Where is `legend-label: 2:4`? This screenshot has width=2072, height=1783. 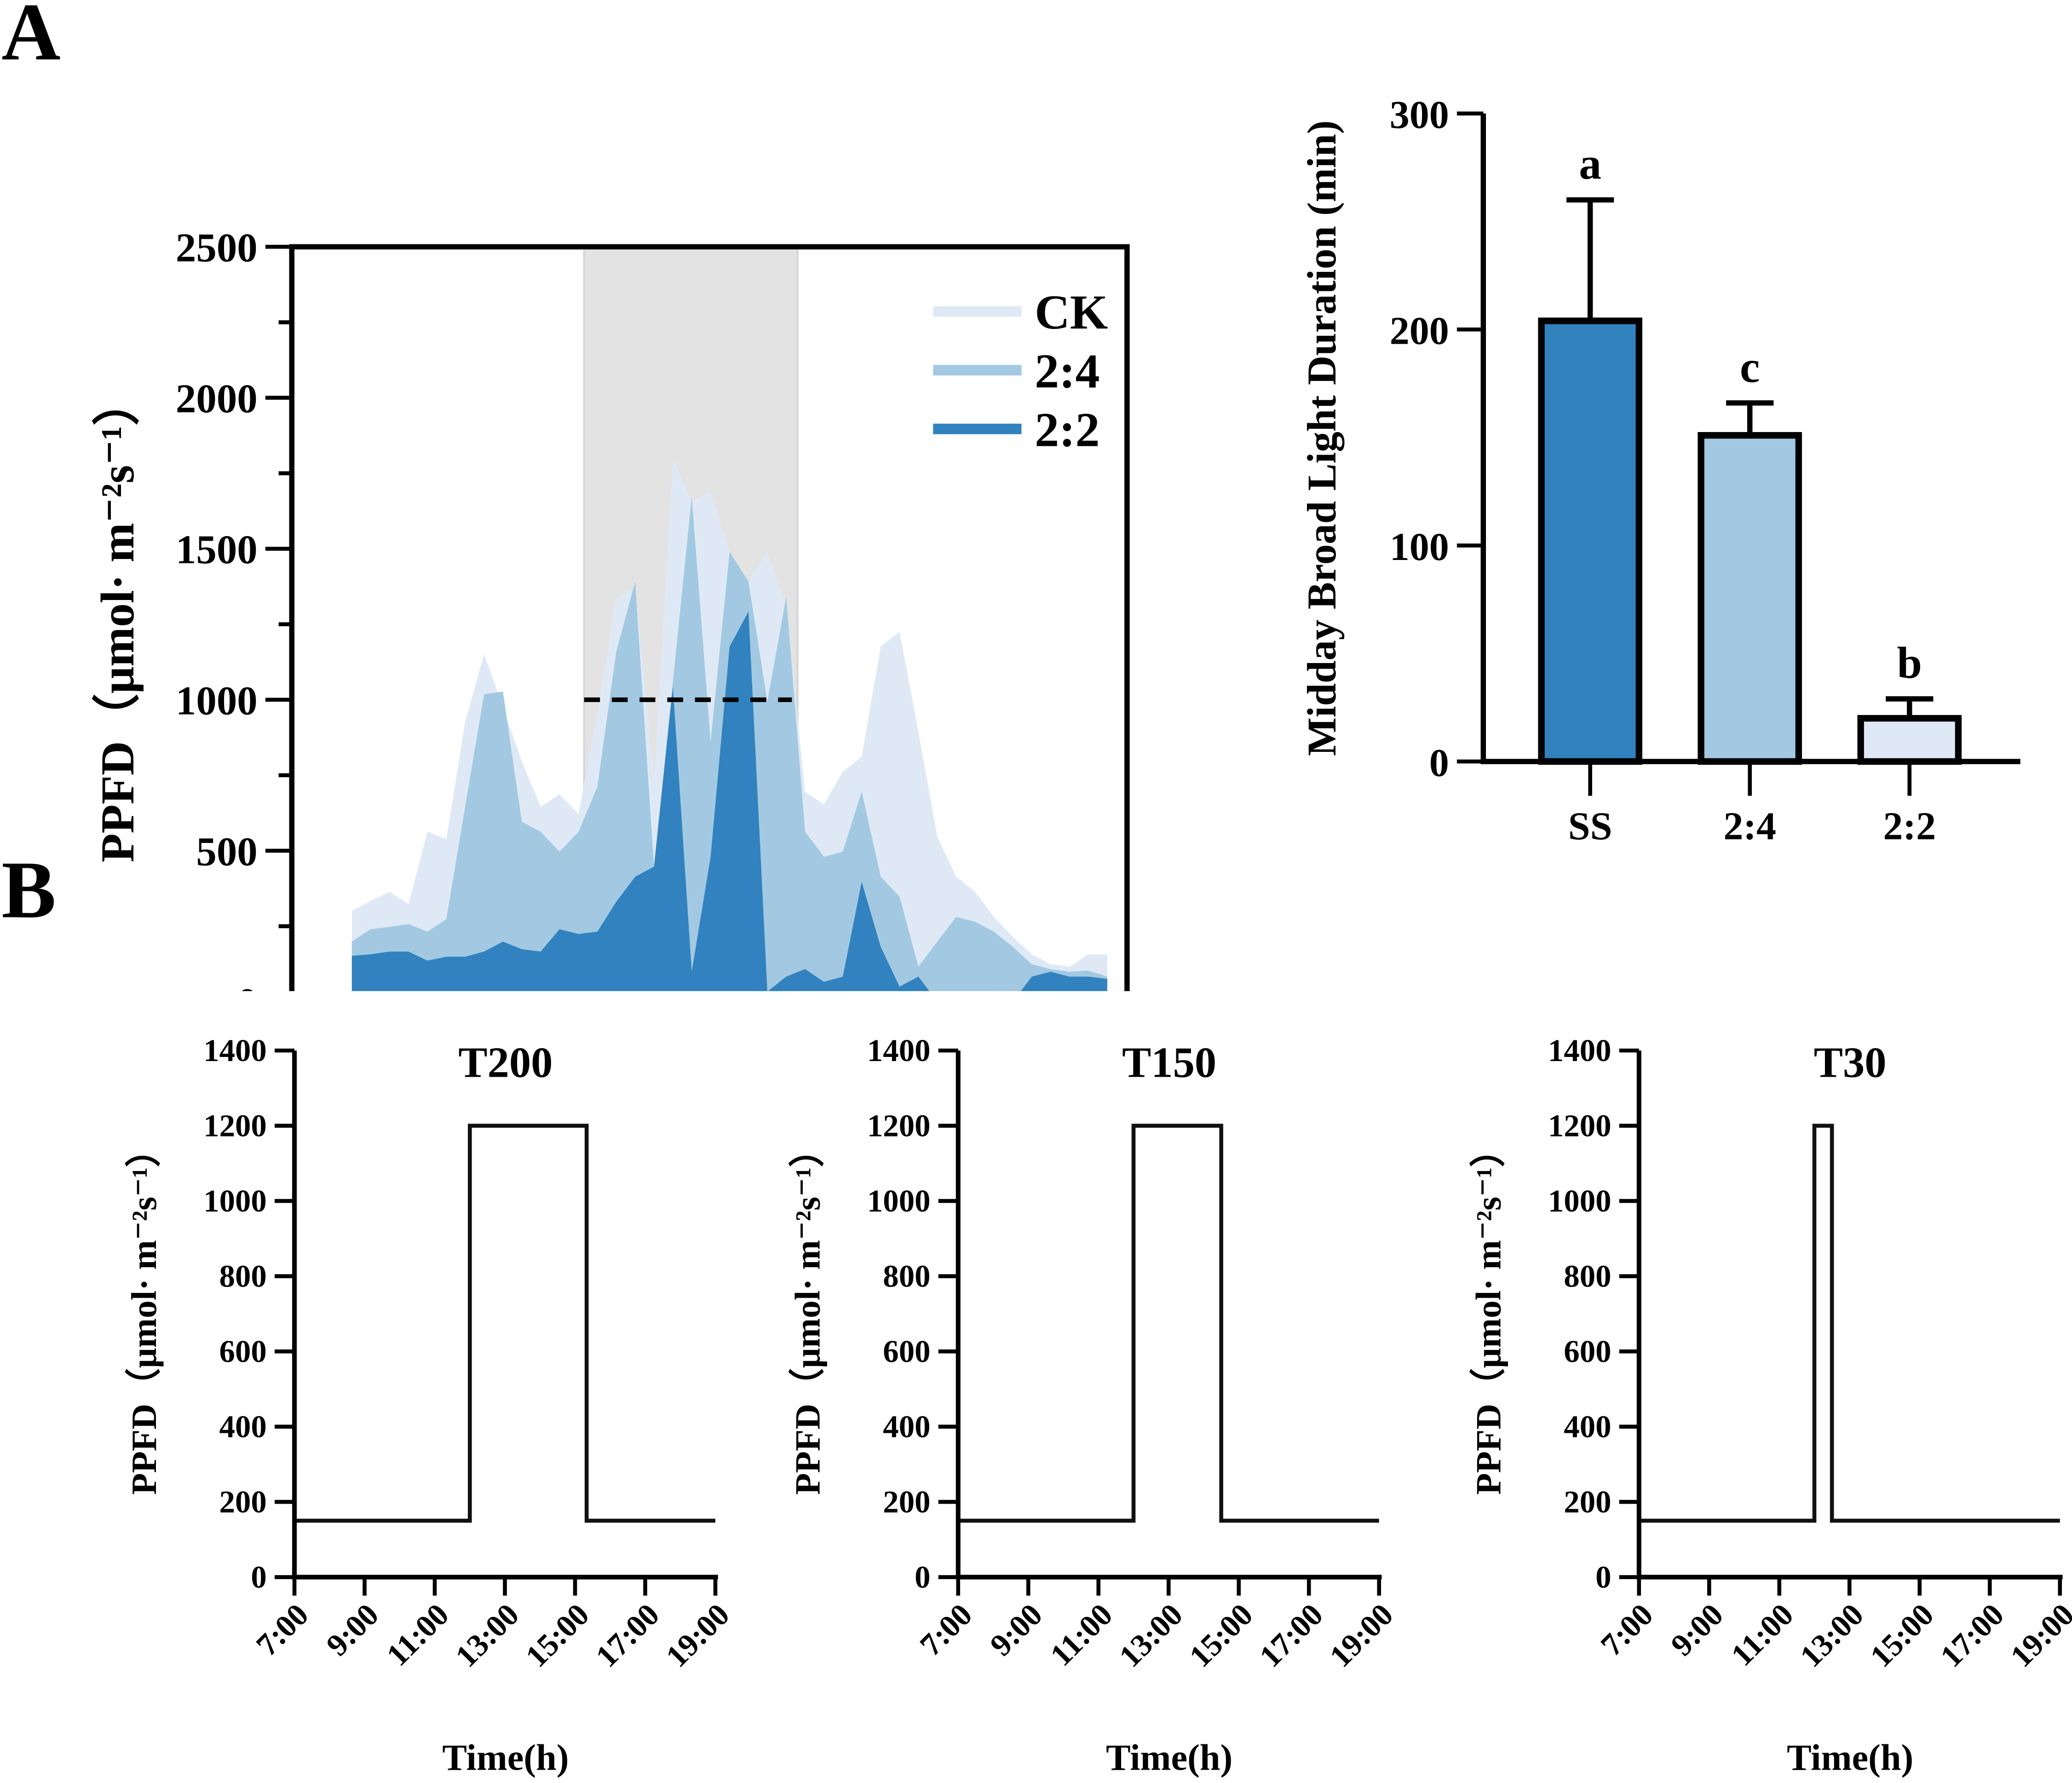 legend-label: 2:4 is located at coordinates (1067, 371).